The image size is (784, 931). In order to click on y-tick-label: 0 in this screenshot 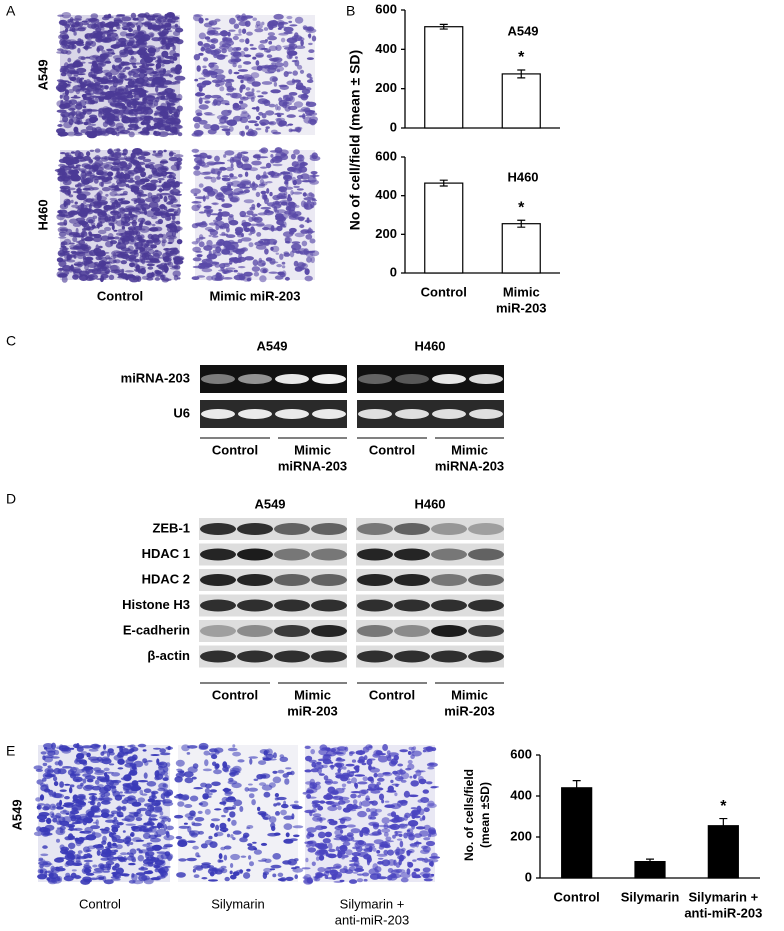, I will do `click(393, 271)`.